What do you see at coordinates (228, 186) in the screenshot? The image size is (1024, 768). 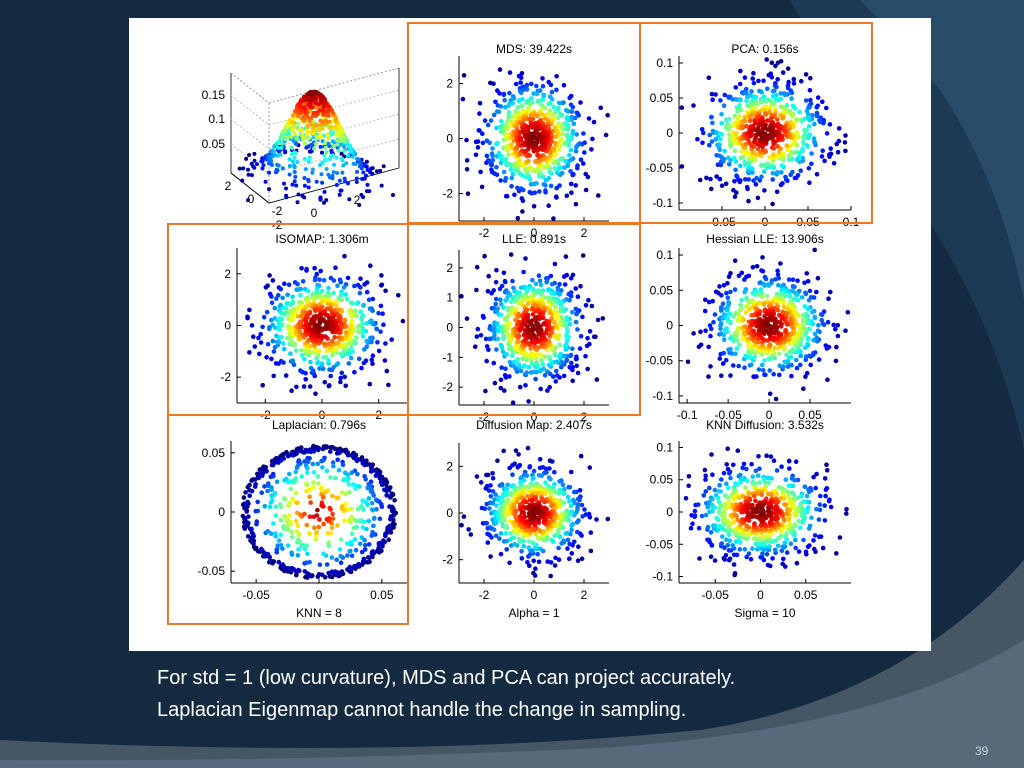 I see `y-tick-label: 2` at bounding box center [228, 186].